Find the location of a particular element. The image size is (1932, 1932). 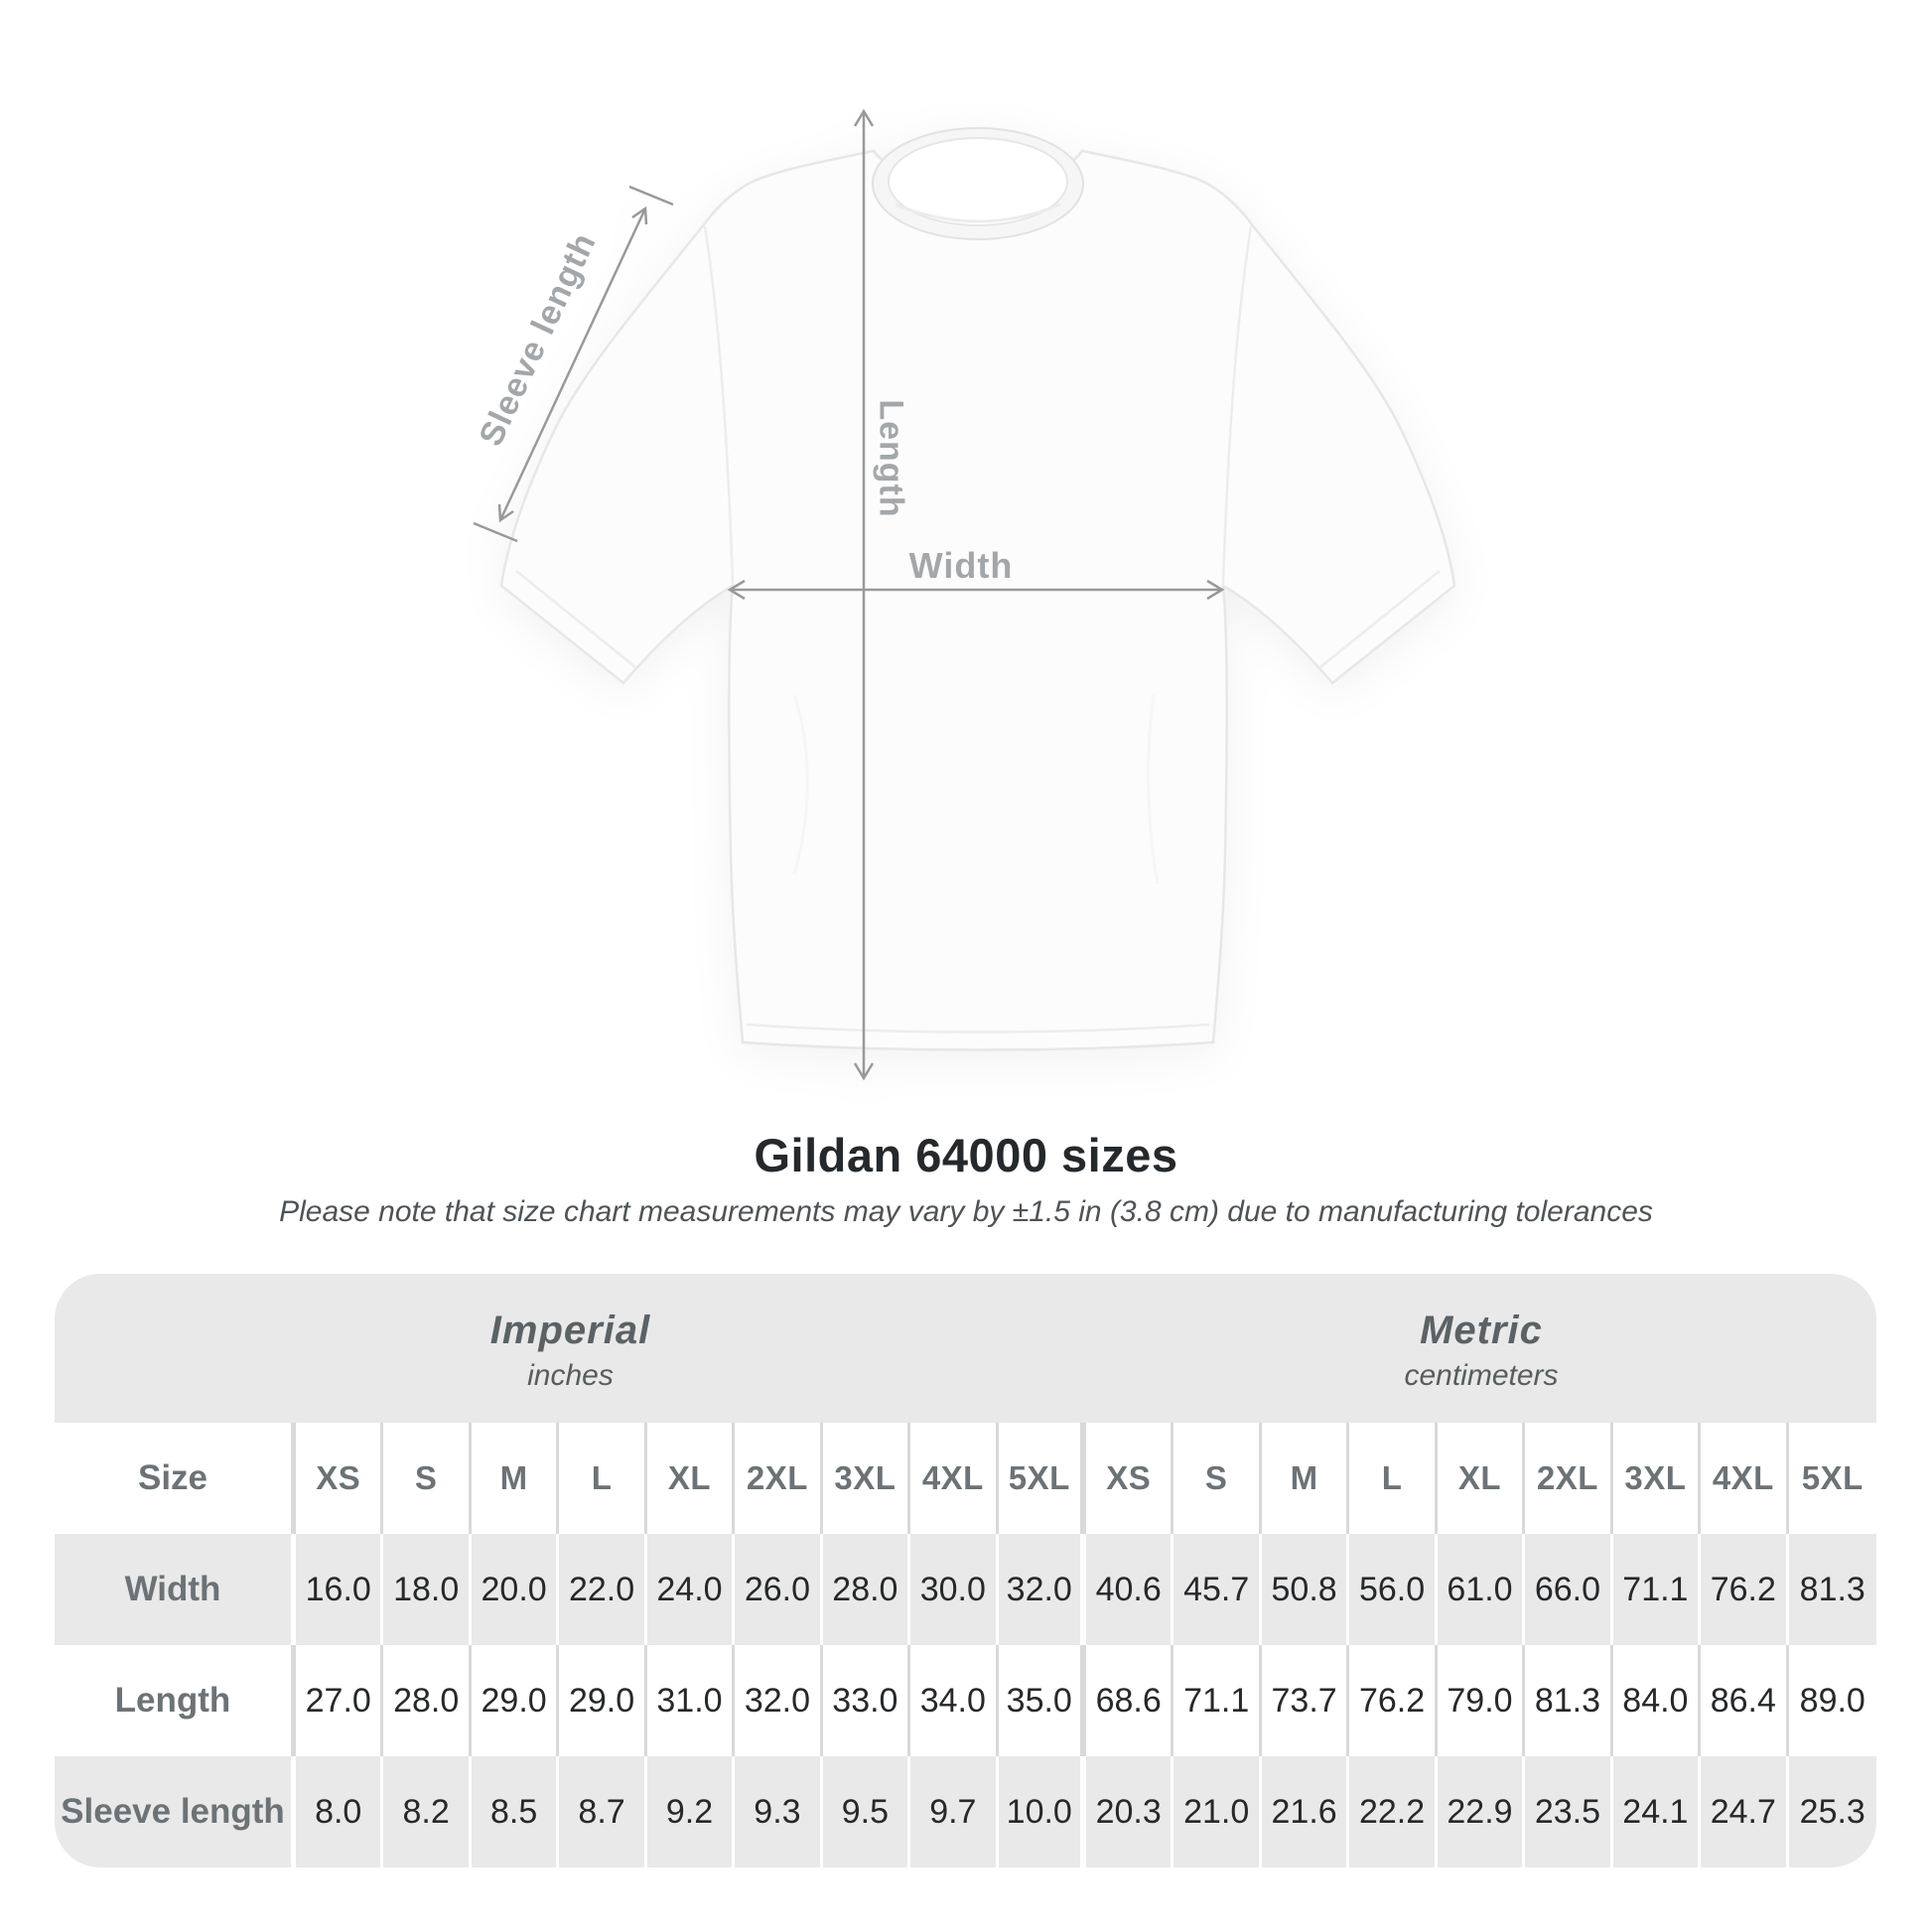

unit-header-band: Imperial inches Metric centimeters is located at coordinates (966, 1348).